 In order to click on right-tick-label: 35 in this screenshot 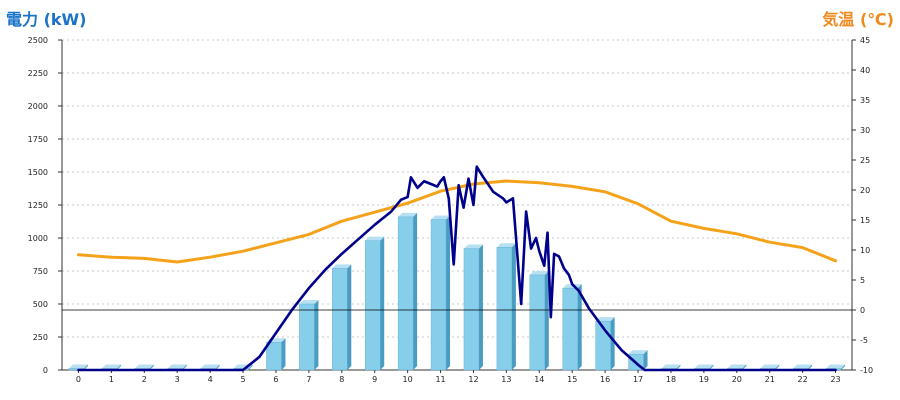, I will do `click(865, 100)`.